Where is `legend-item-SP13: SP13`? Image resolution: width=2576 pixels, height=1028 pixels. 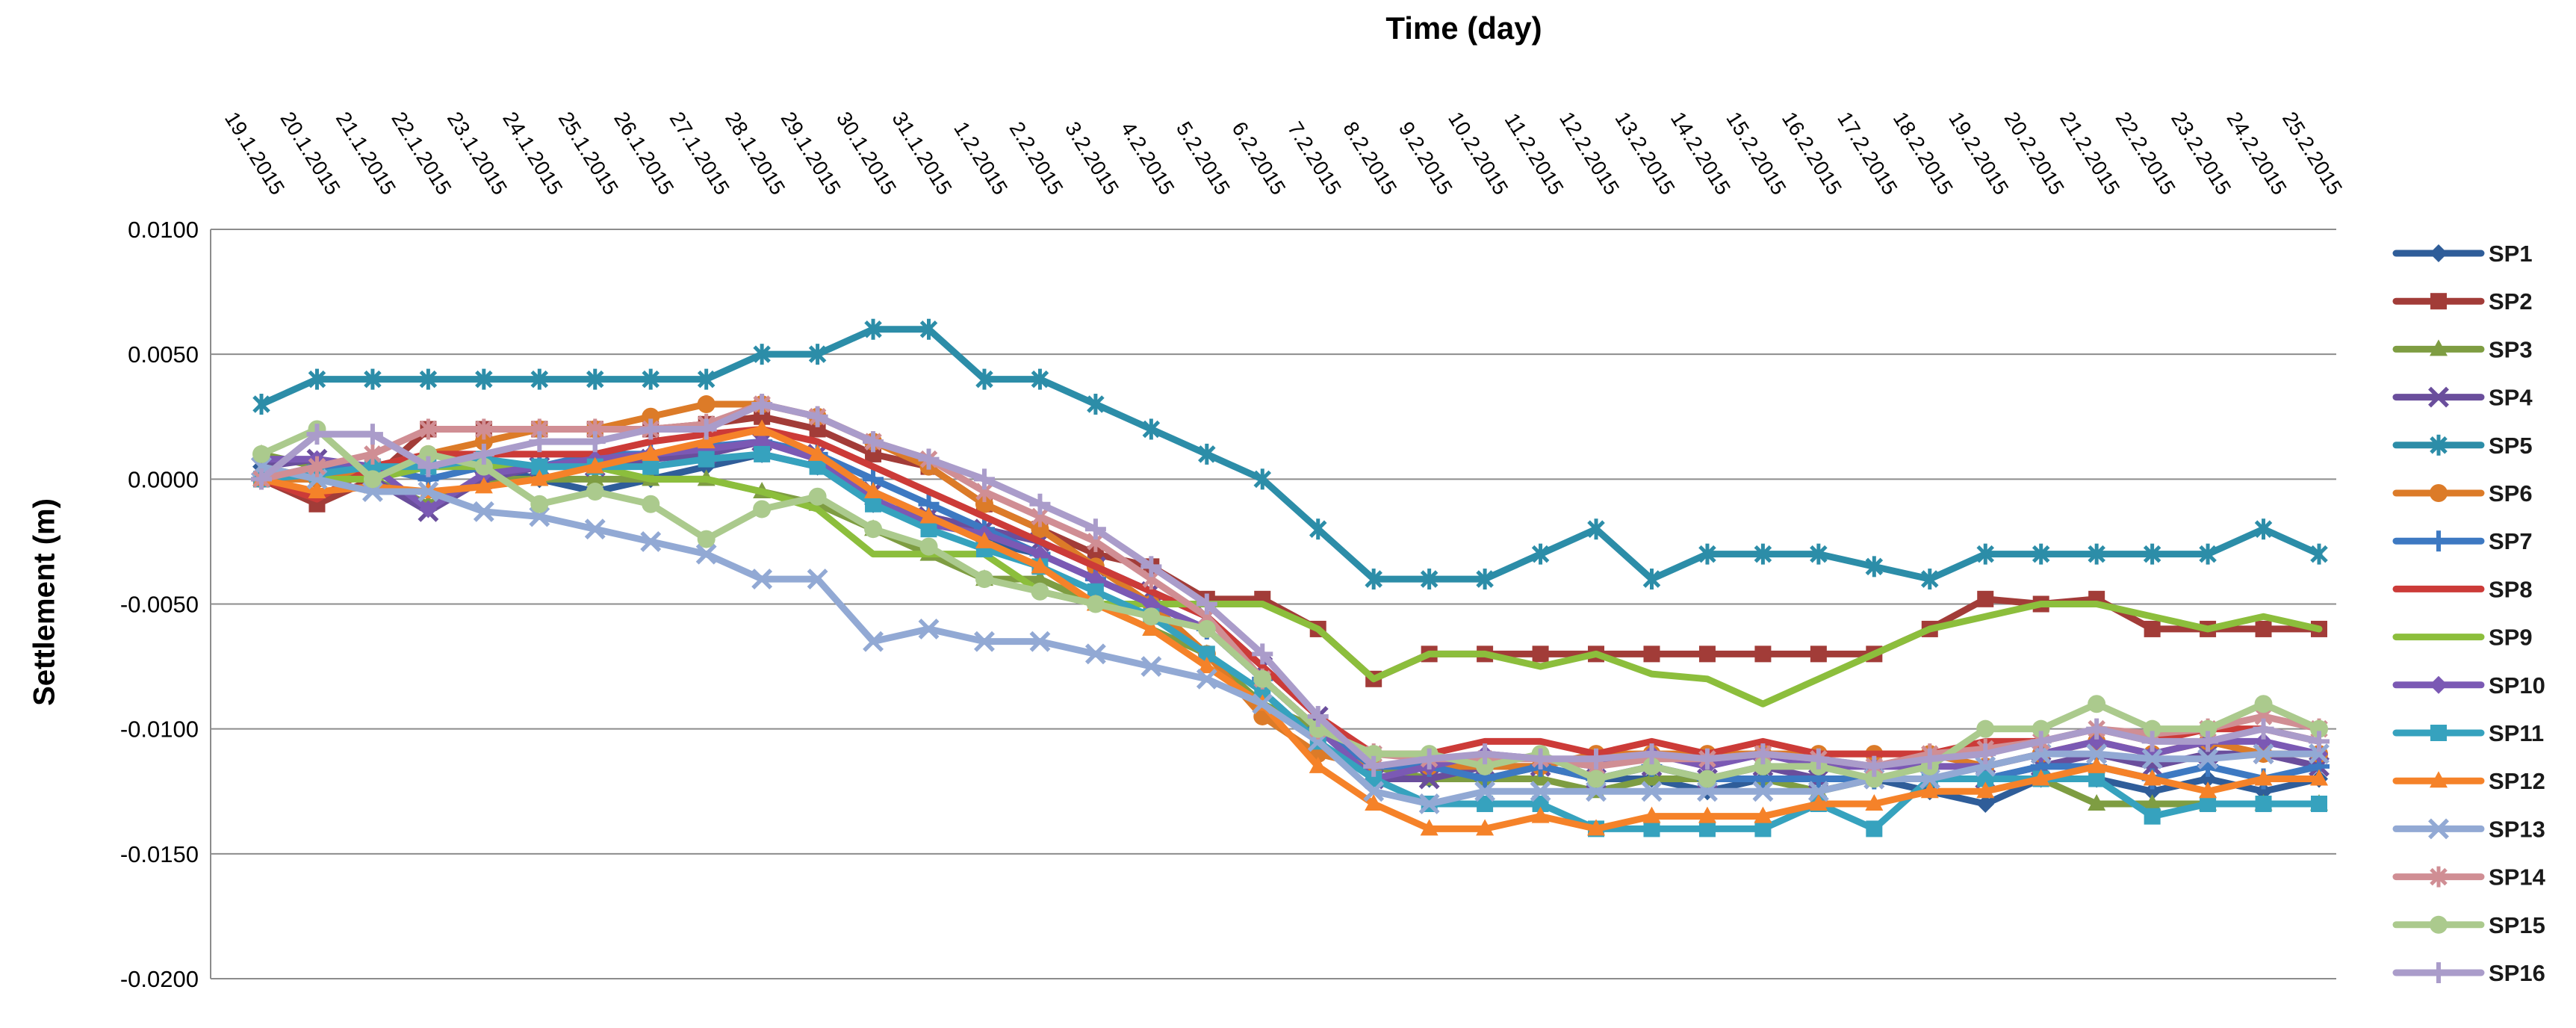
legend-item-SP13: SP13 is located at coordinates (2469, 829).